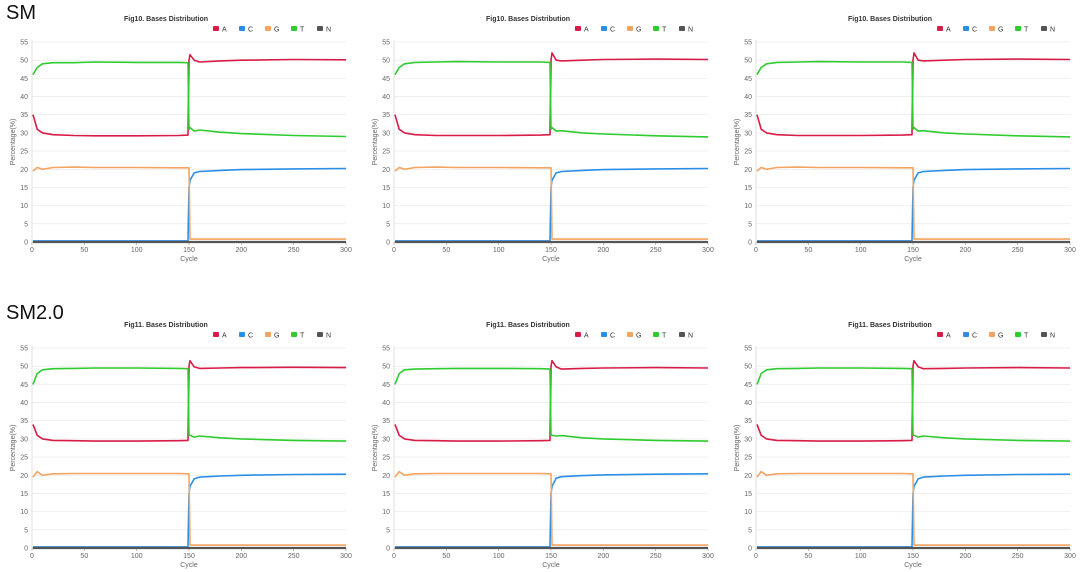 This screenshot has height=572, width=1080. I want to click on y-tick-label: 50, so click(748, 61).